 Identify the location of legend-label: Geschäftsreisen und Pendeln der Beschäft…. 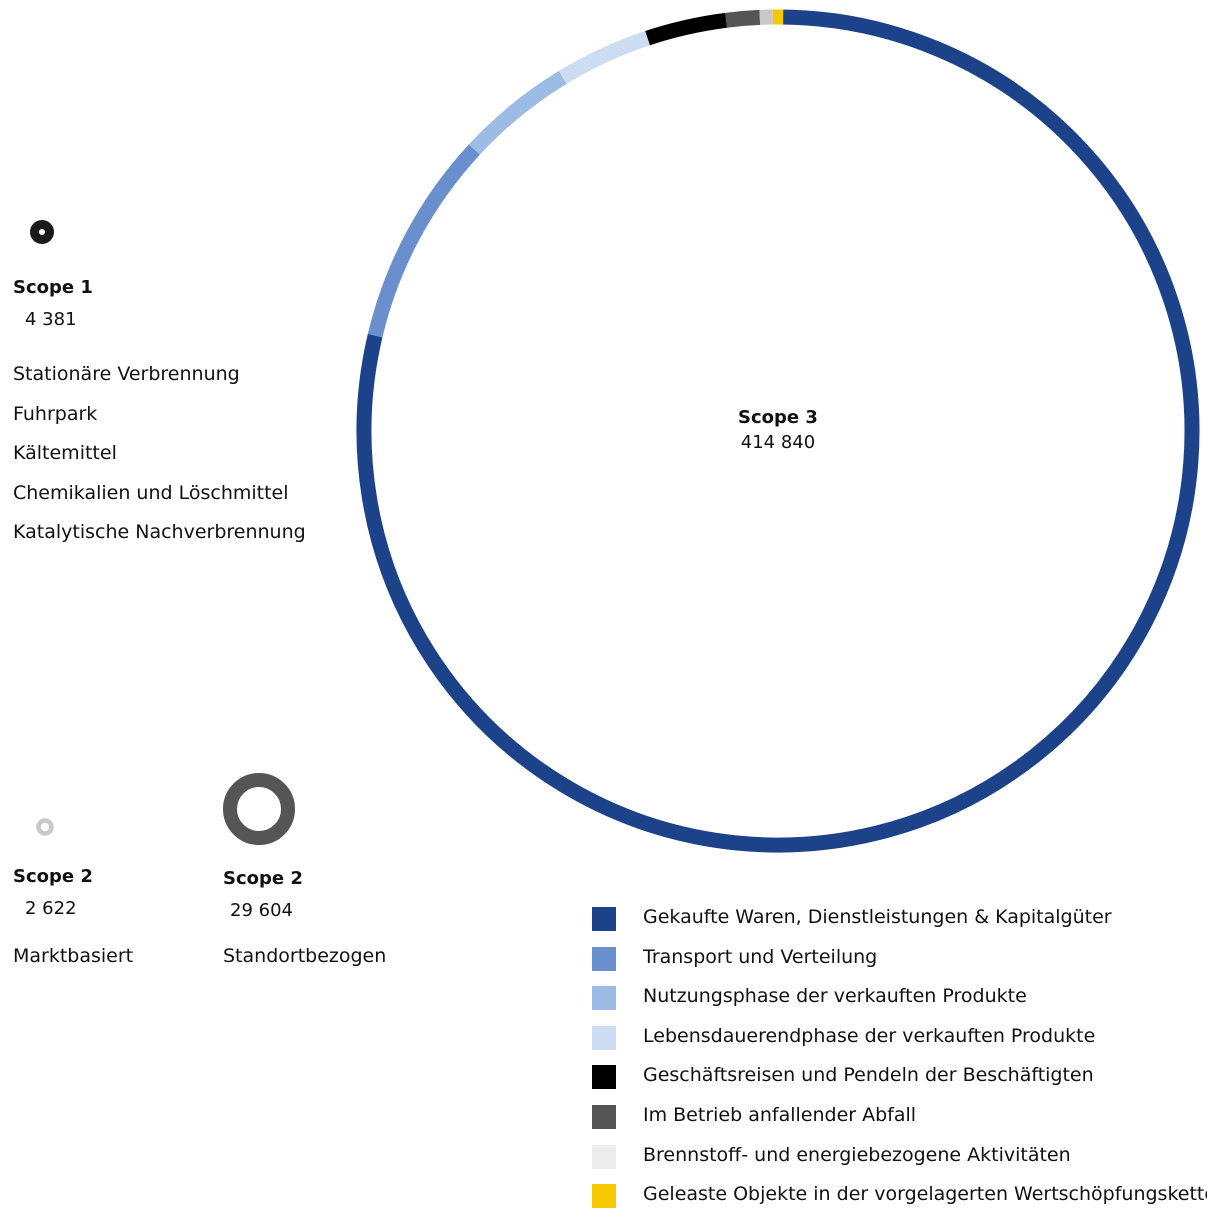
(868, 1075).